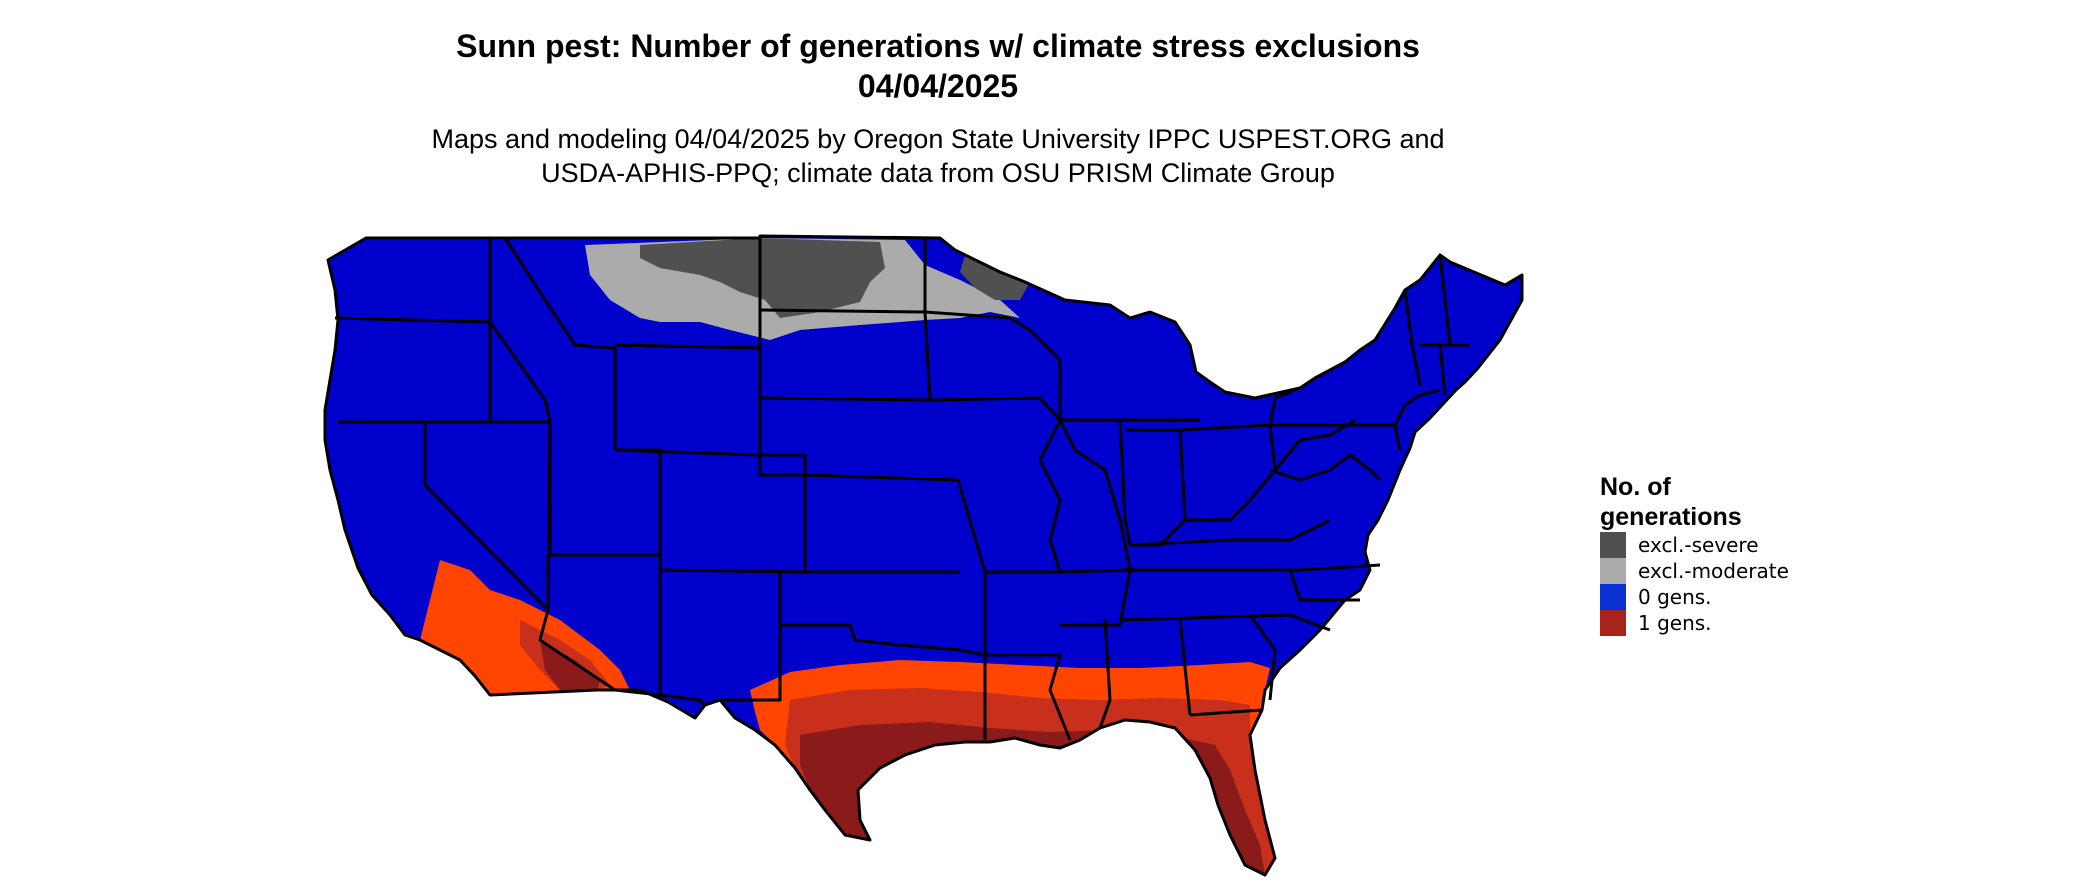  Describe the element at coordinates (1750, 623) in the screenshot. I see `legend-item-1-gens: 1 gens.` at that location.